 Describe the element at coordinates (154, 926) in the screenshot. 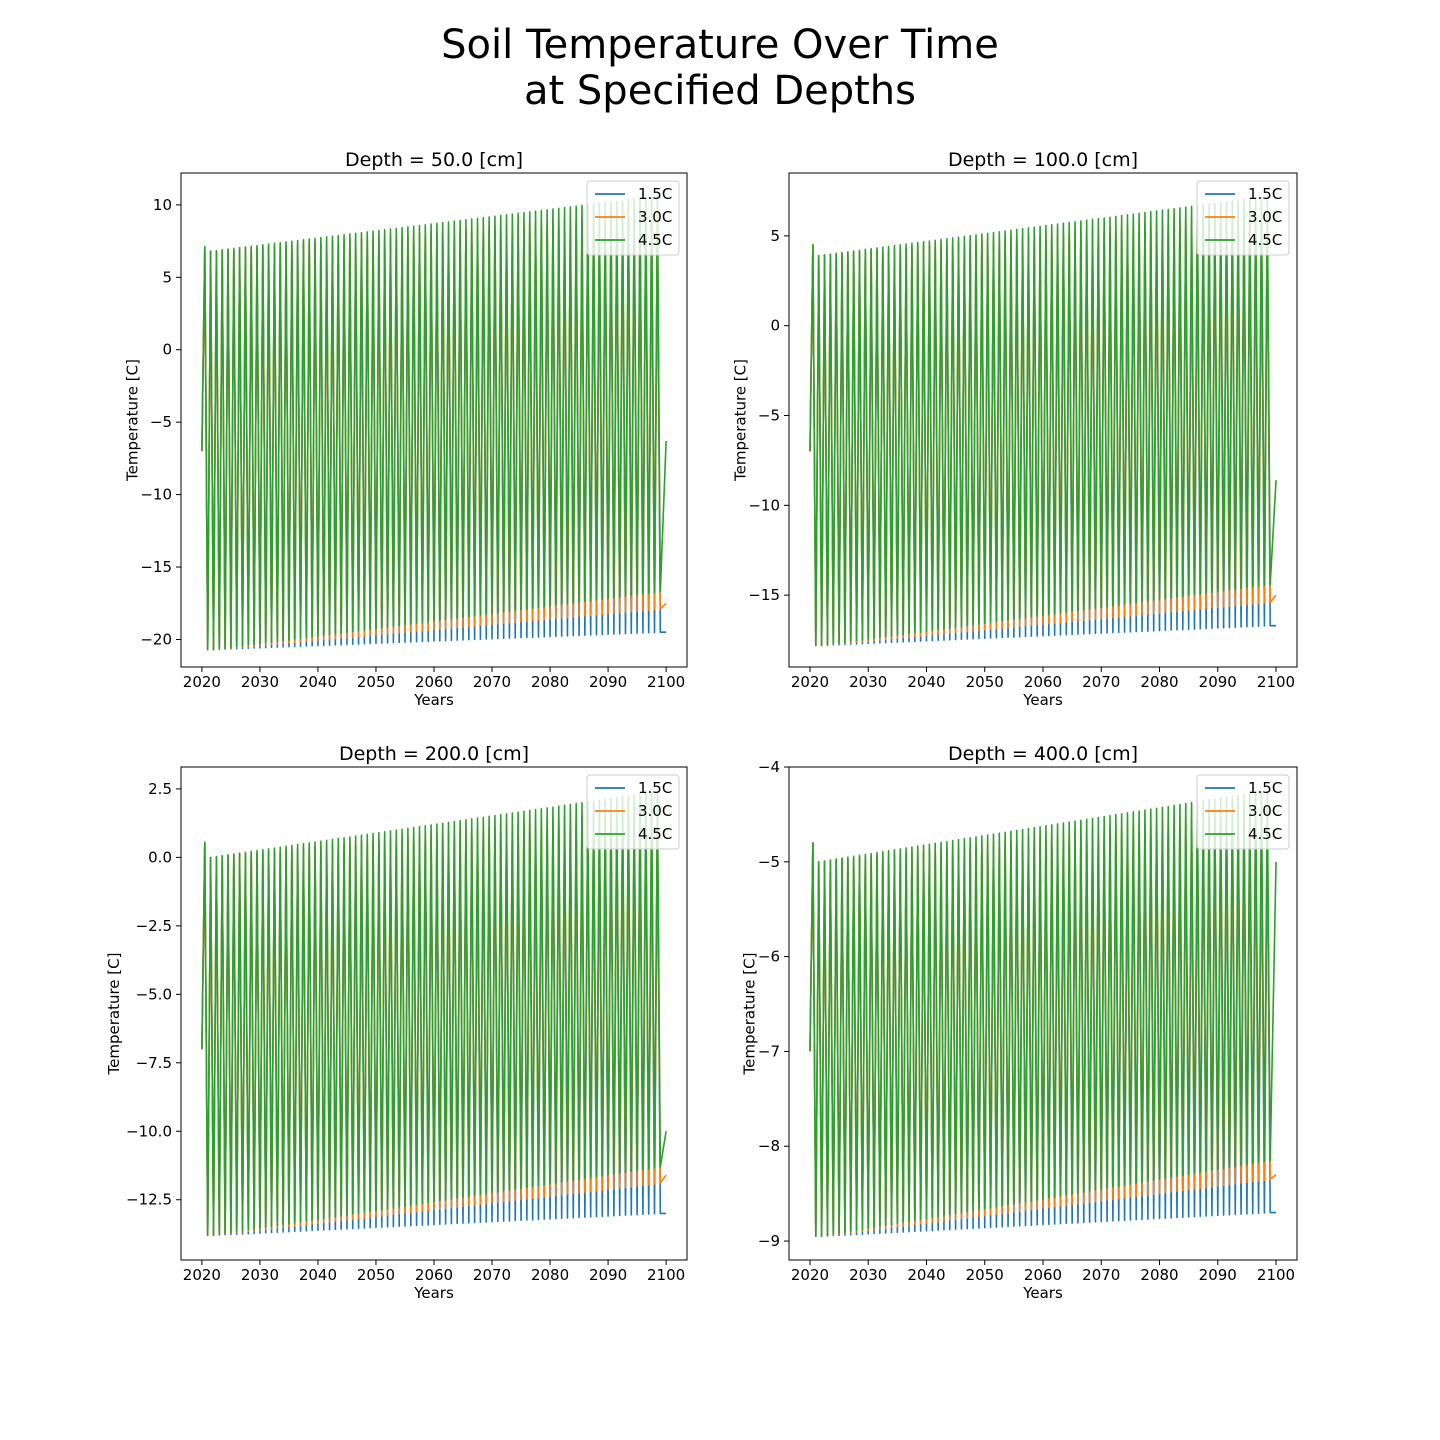

I see `y-tick-label: −2.5` at that location.